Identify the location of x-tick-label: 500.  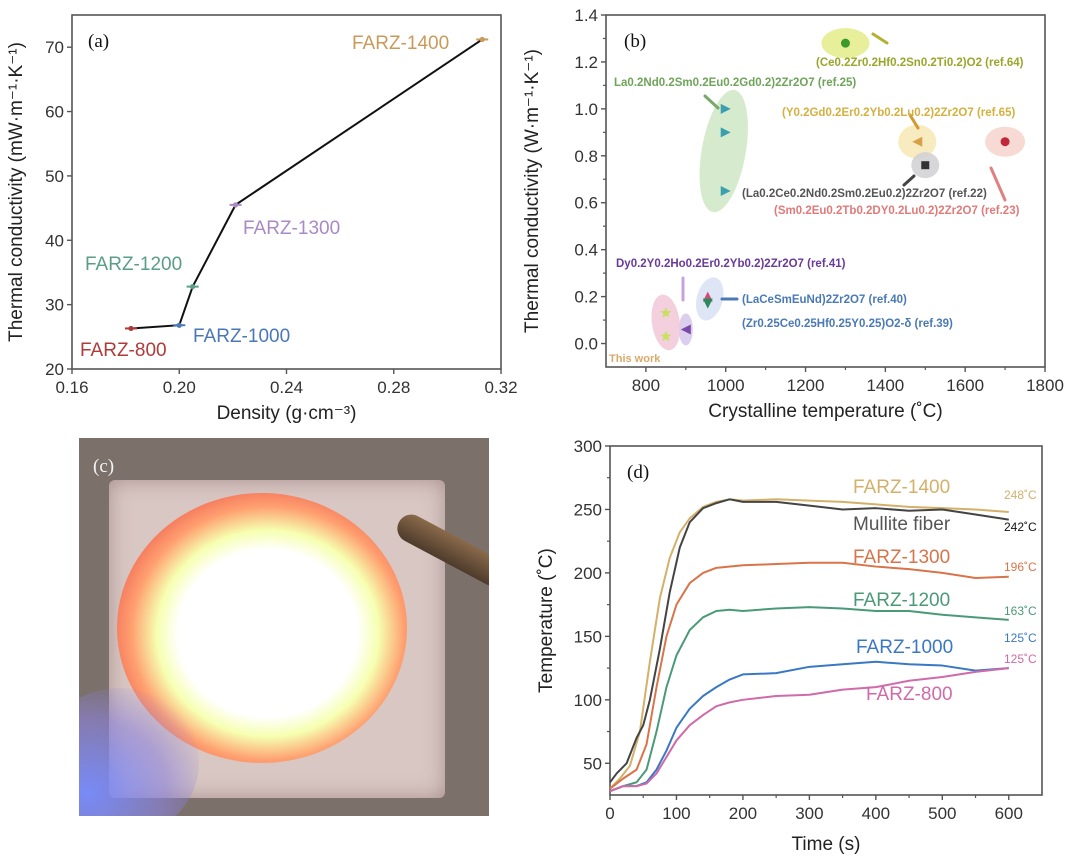
(942, 813).